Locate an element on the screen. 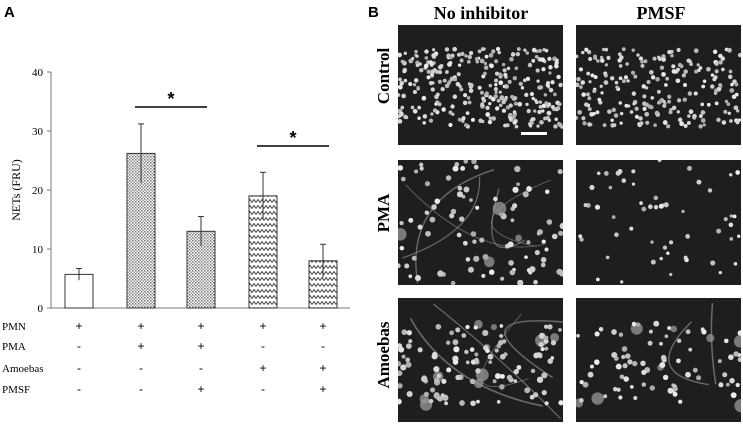 The image size is (743, 424). micrograph-control-no-inhibitor-texture is located at coordinates (480, 90).